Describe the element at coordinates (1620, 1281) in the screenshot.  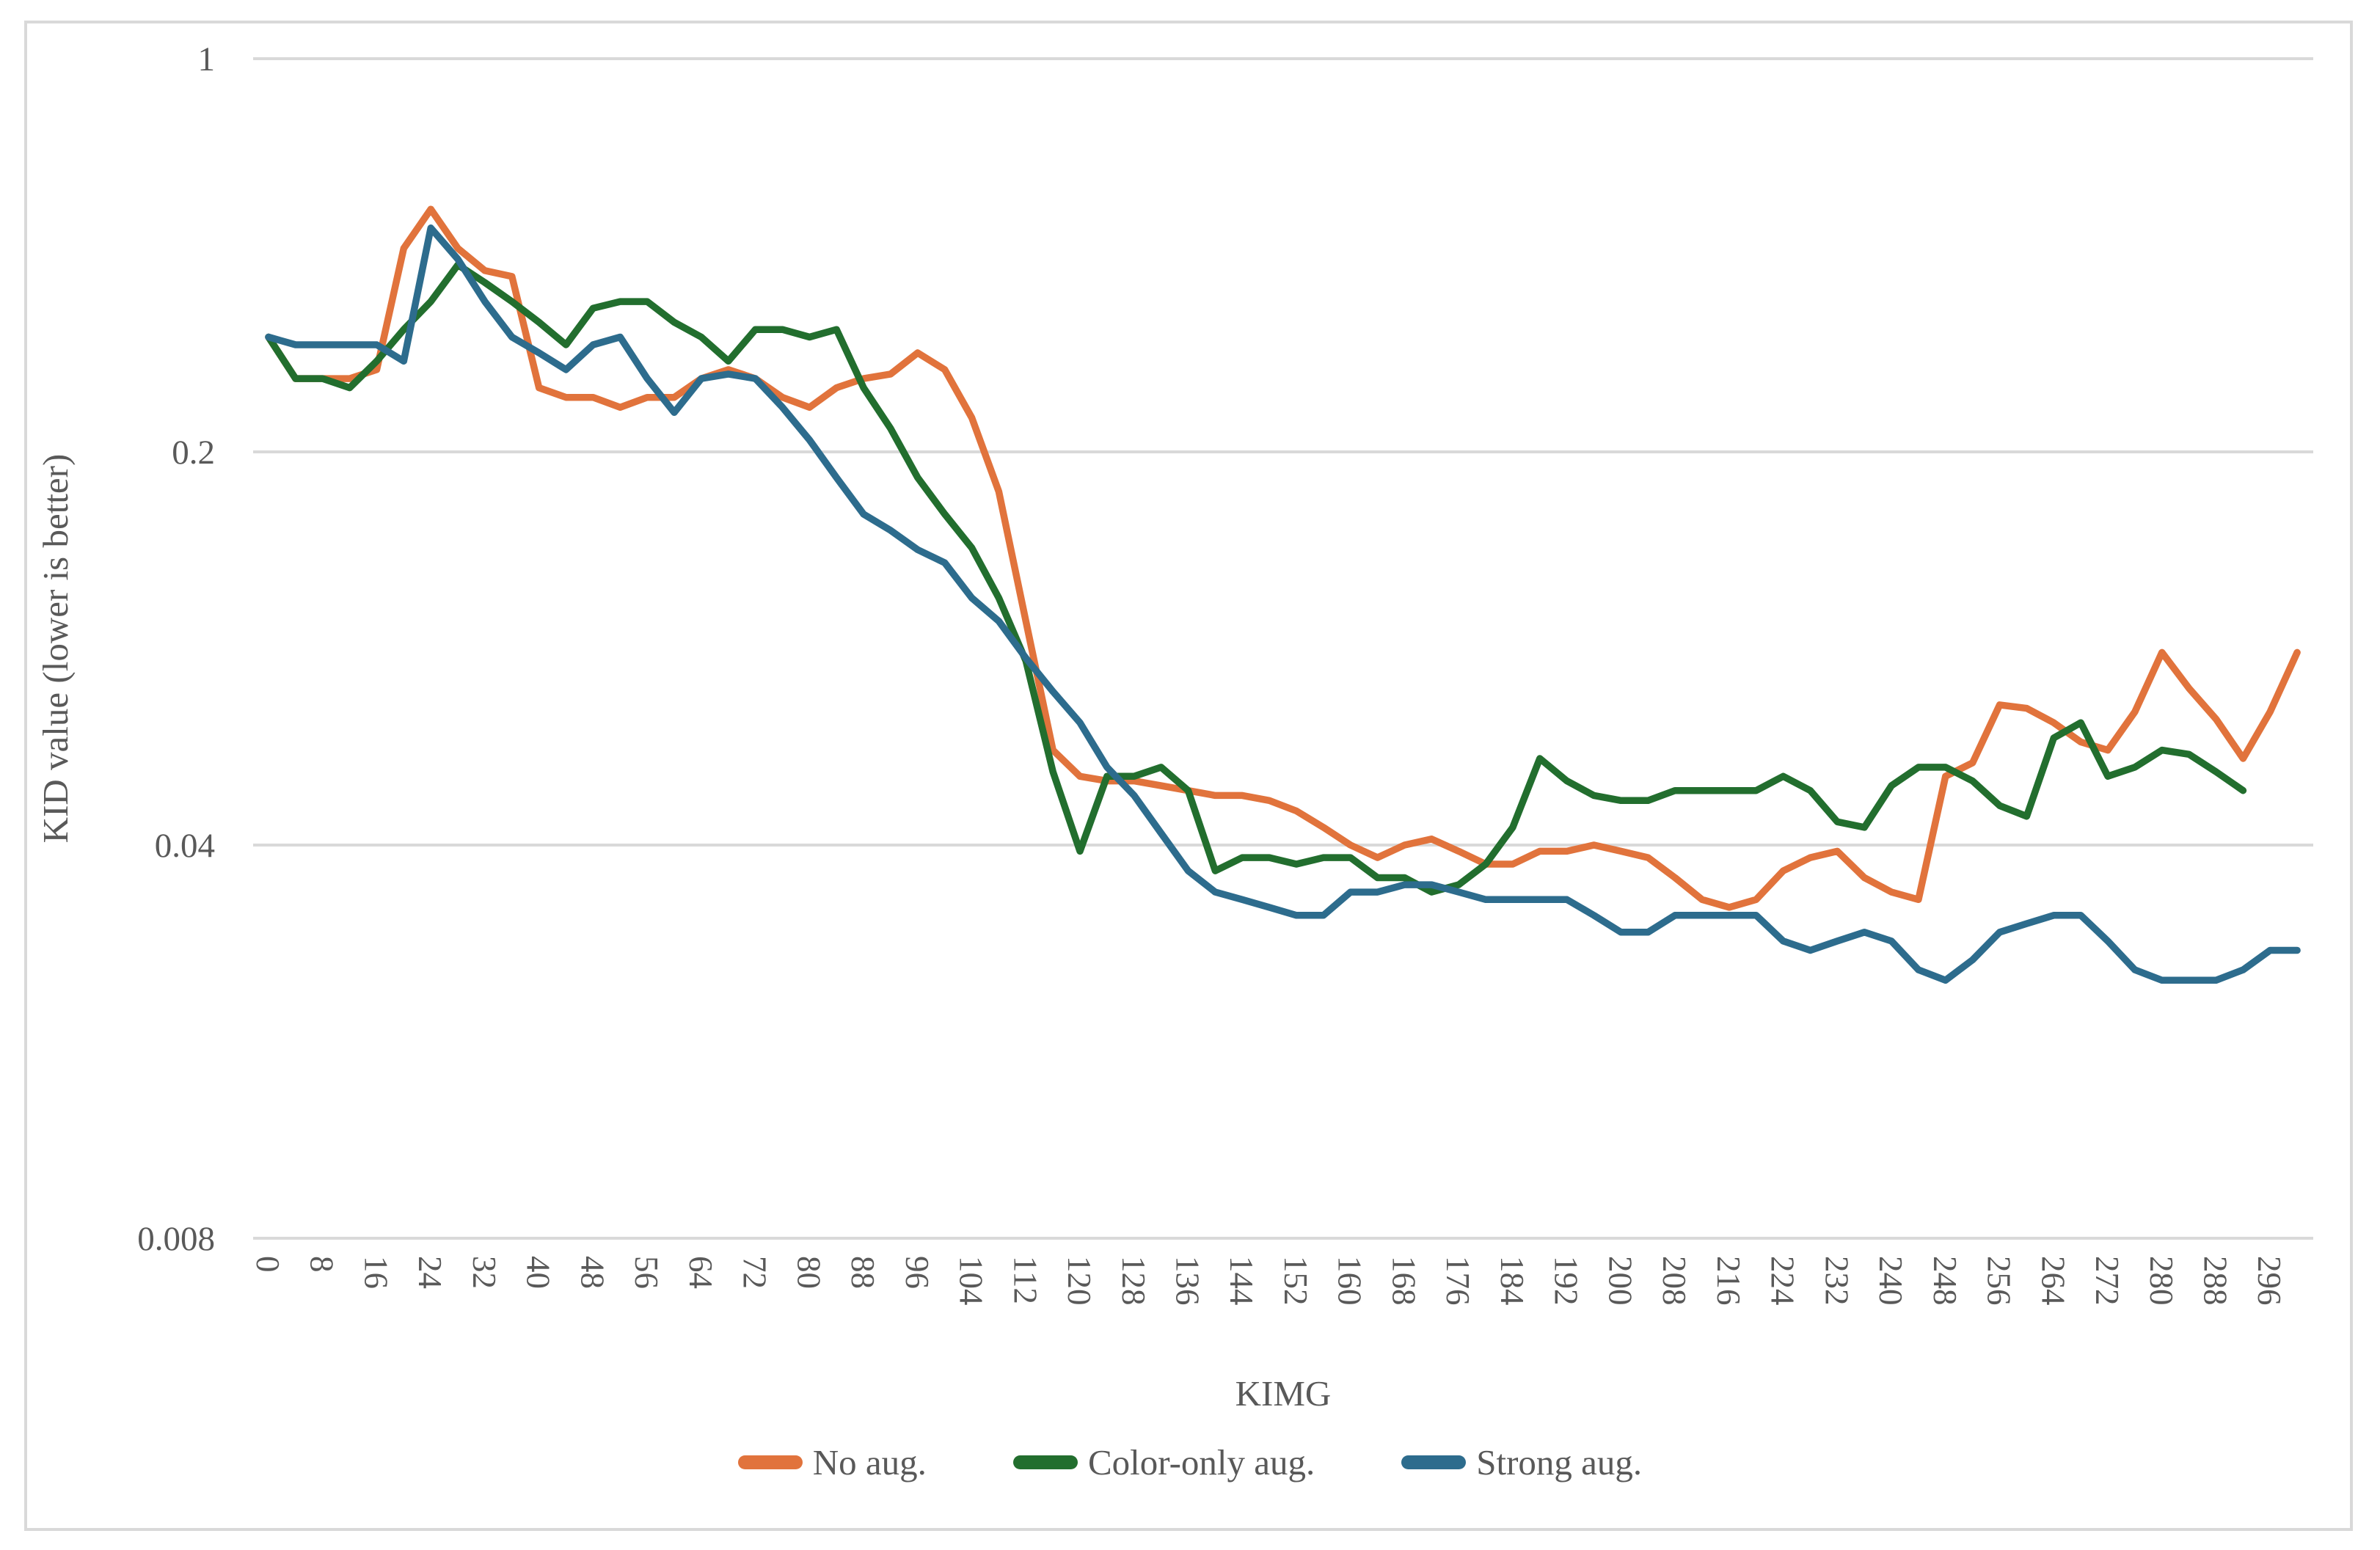
I see `x-tick-label: 200` at that location.